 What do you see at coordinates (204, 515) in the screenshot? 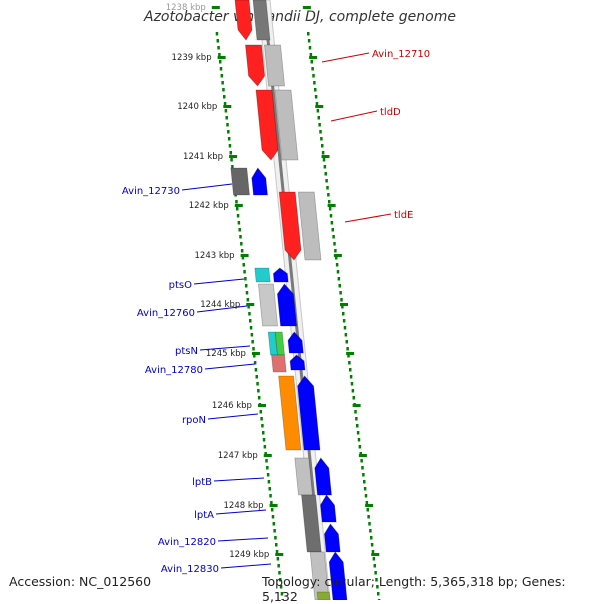
I see `gene-label-lptA: lptA` at bounding box center [204, 515].